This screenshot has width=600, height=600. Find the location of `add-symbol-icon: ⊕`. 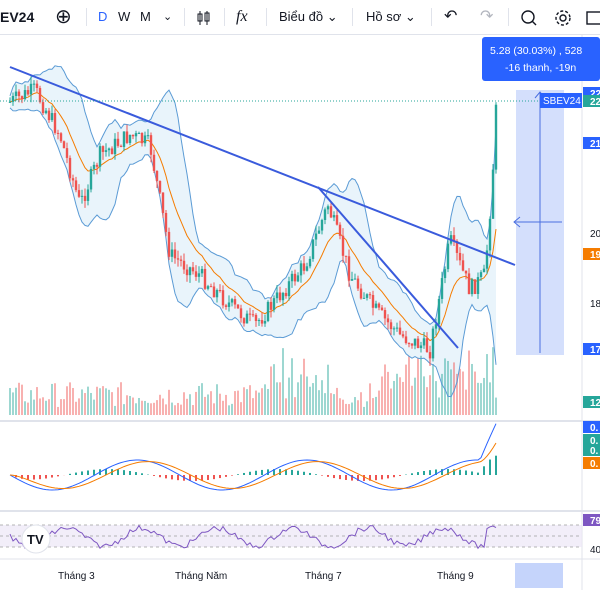

add-symbol-icon: ⊕ is located at coordinates (63, 17).